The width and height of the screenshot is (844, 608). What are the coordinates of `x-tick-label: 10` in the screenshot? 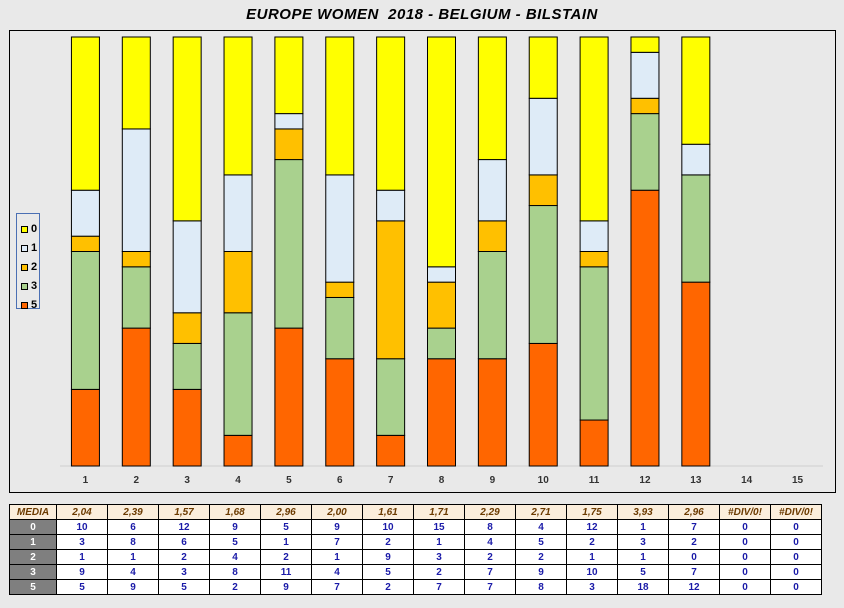 It's located at (544, 480).